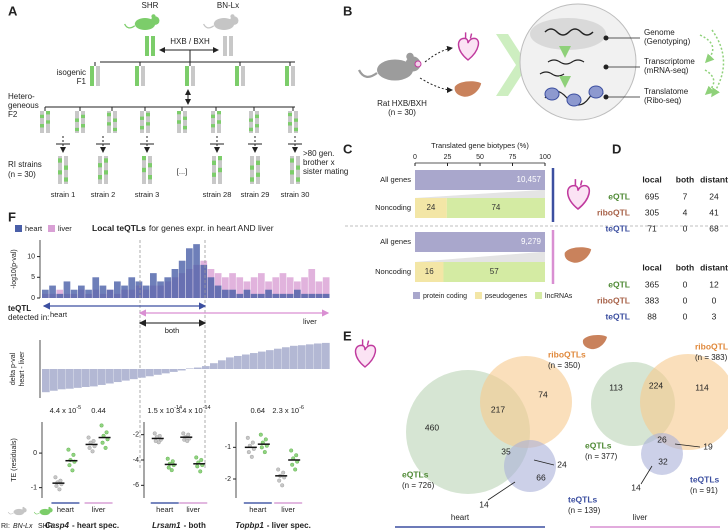 The height and width of the screenshot is (532, 728). Describe the element at coordinates (559, 296) in the screenshot. I see `legend-label: lncRNAs` at that location.